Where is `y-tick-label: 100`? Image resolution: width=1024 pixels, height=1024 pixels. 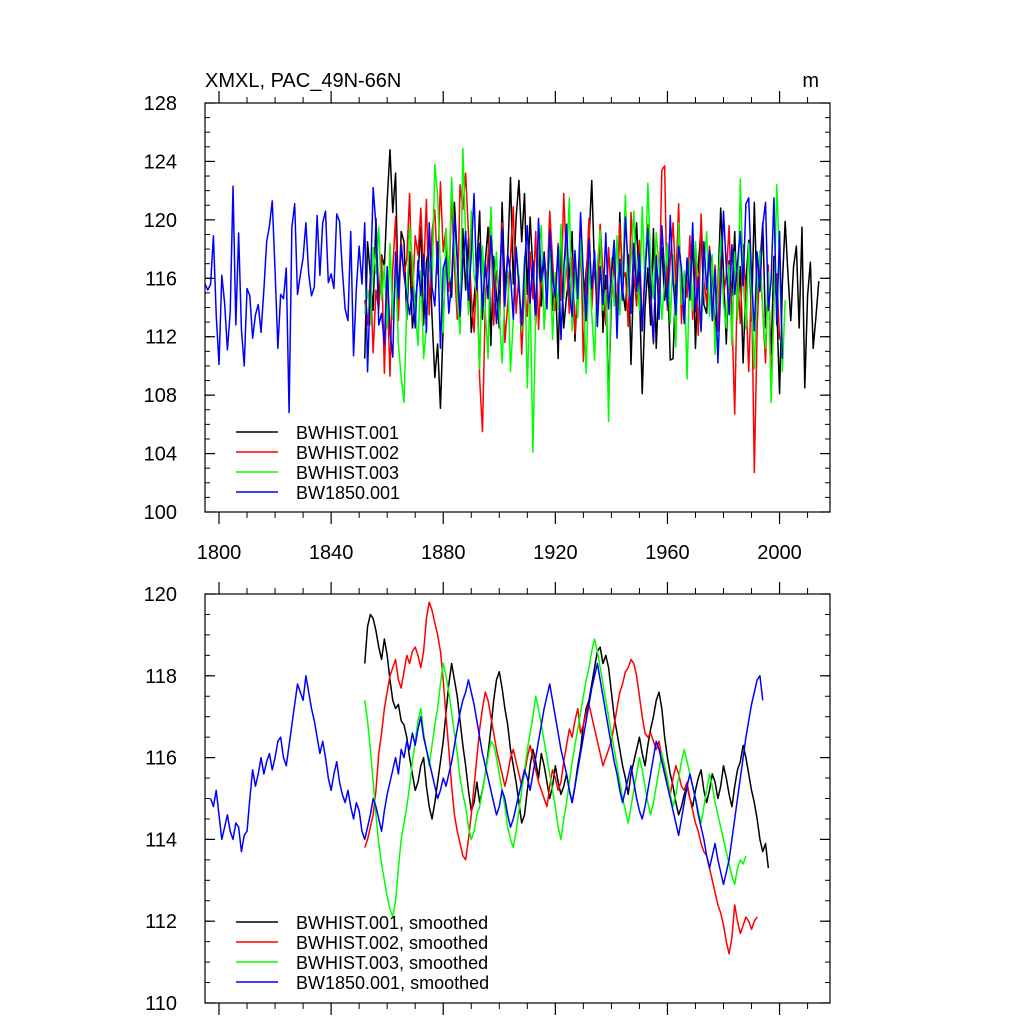
y-tick-label: 100 is located at coordinates (160, 513).